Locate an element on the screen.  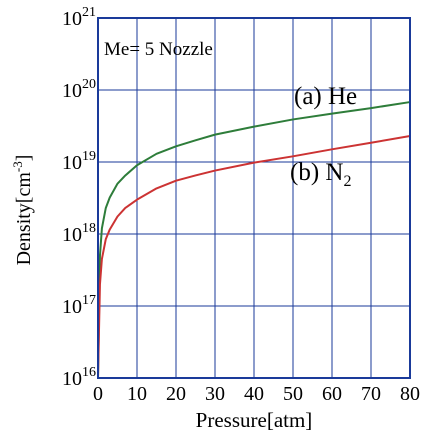
x-axis-label: Pressure[atm] is located at coordinates (254, 420).